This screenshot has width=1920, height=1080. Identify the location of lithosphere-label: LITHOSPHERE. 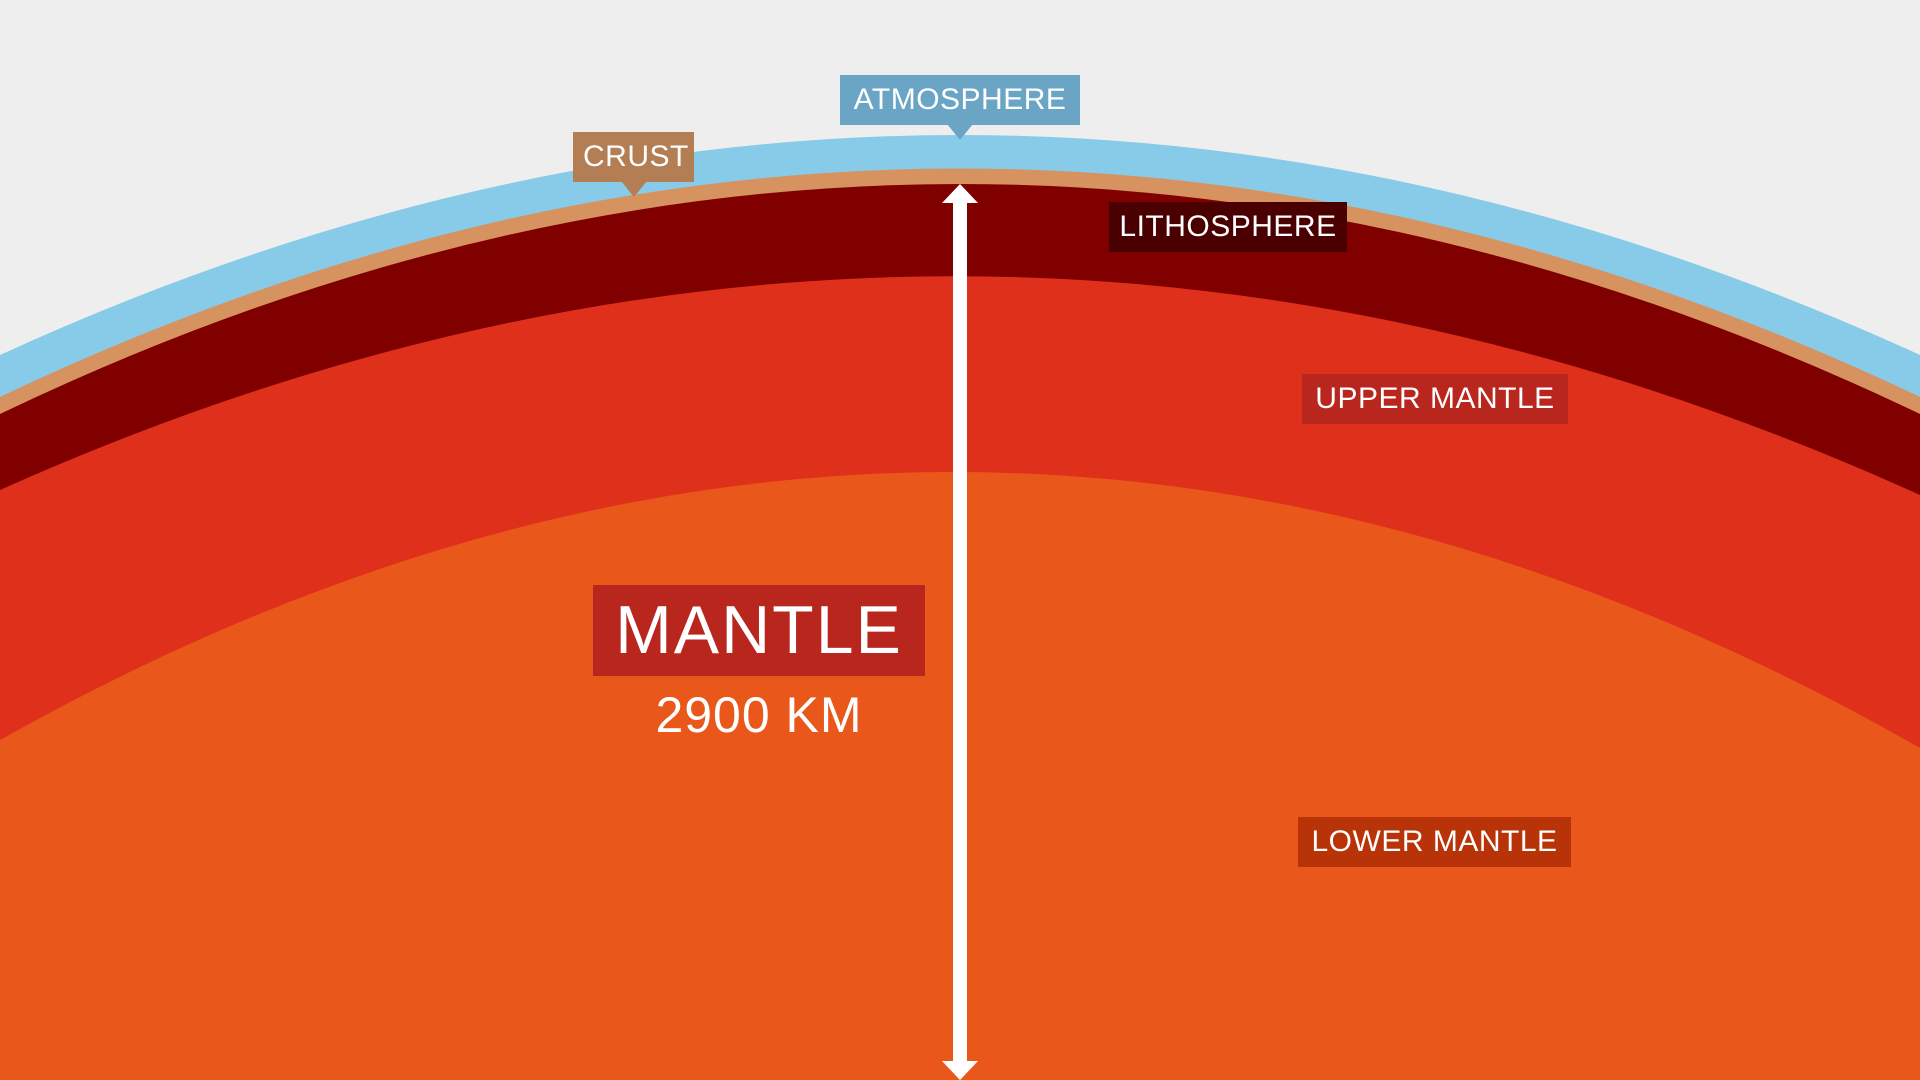
(1228, 227).